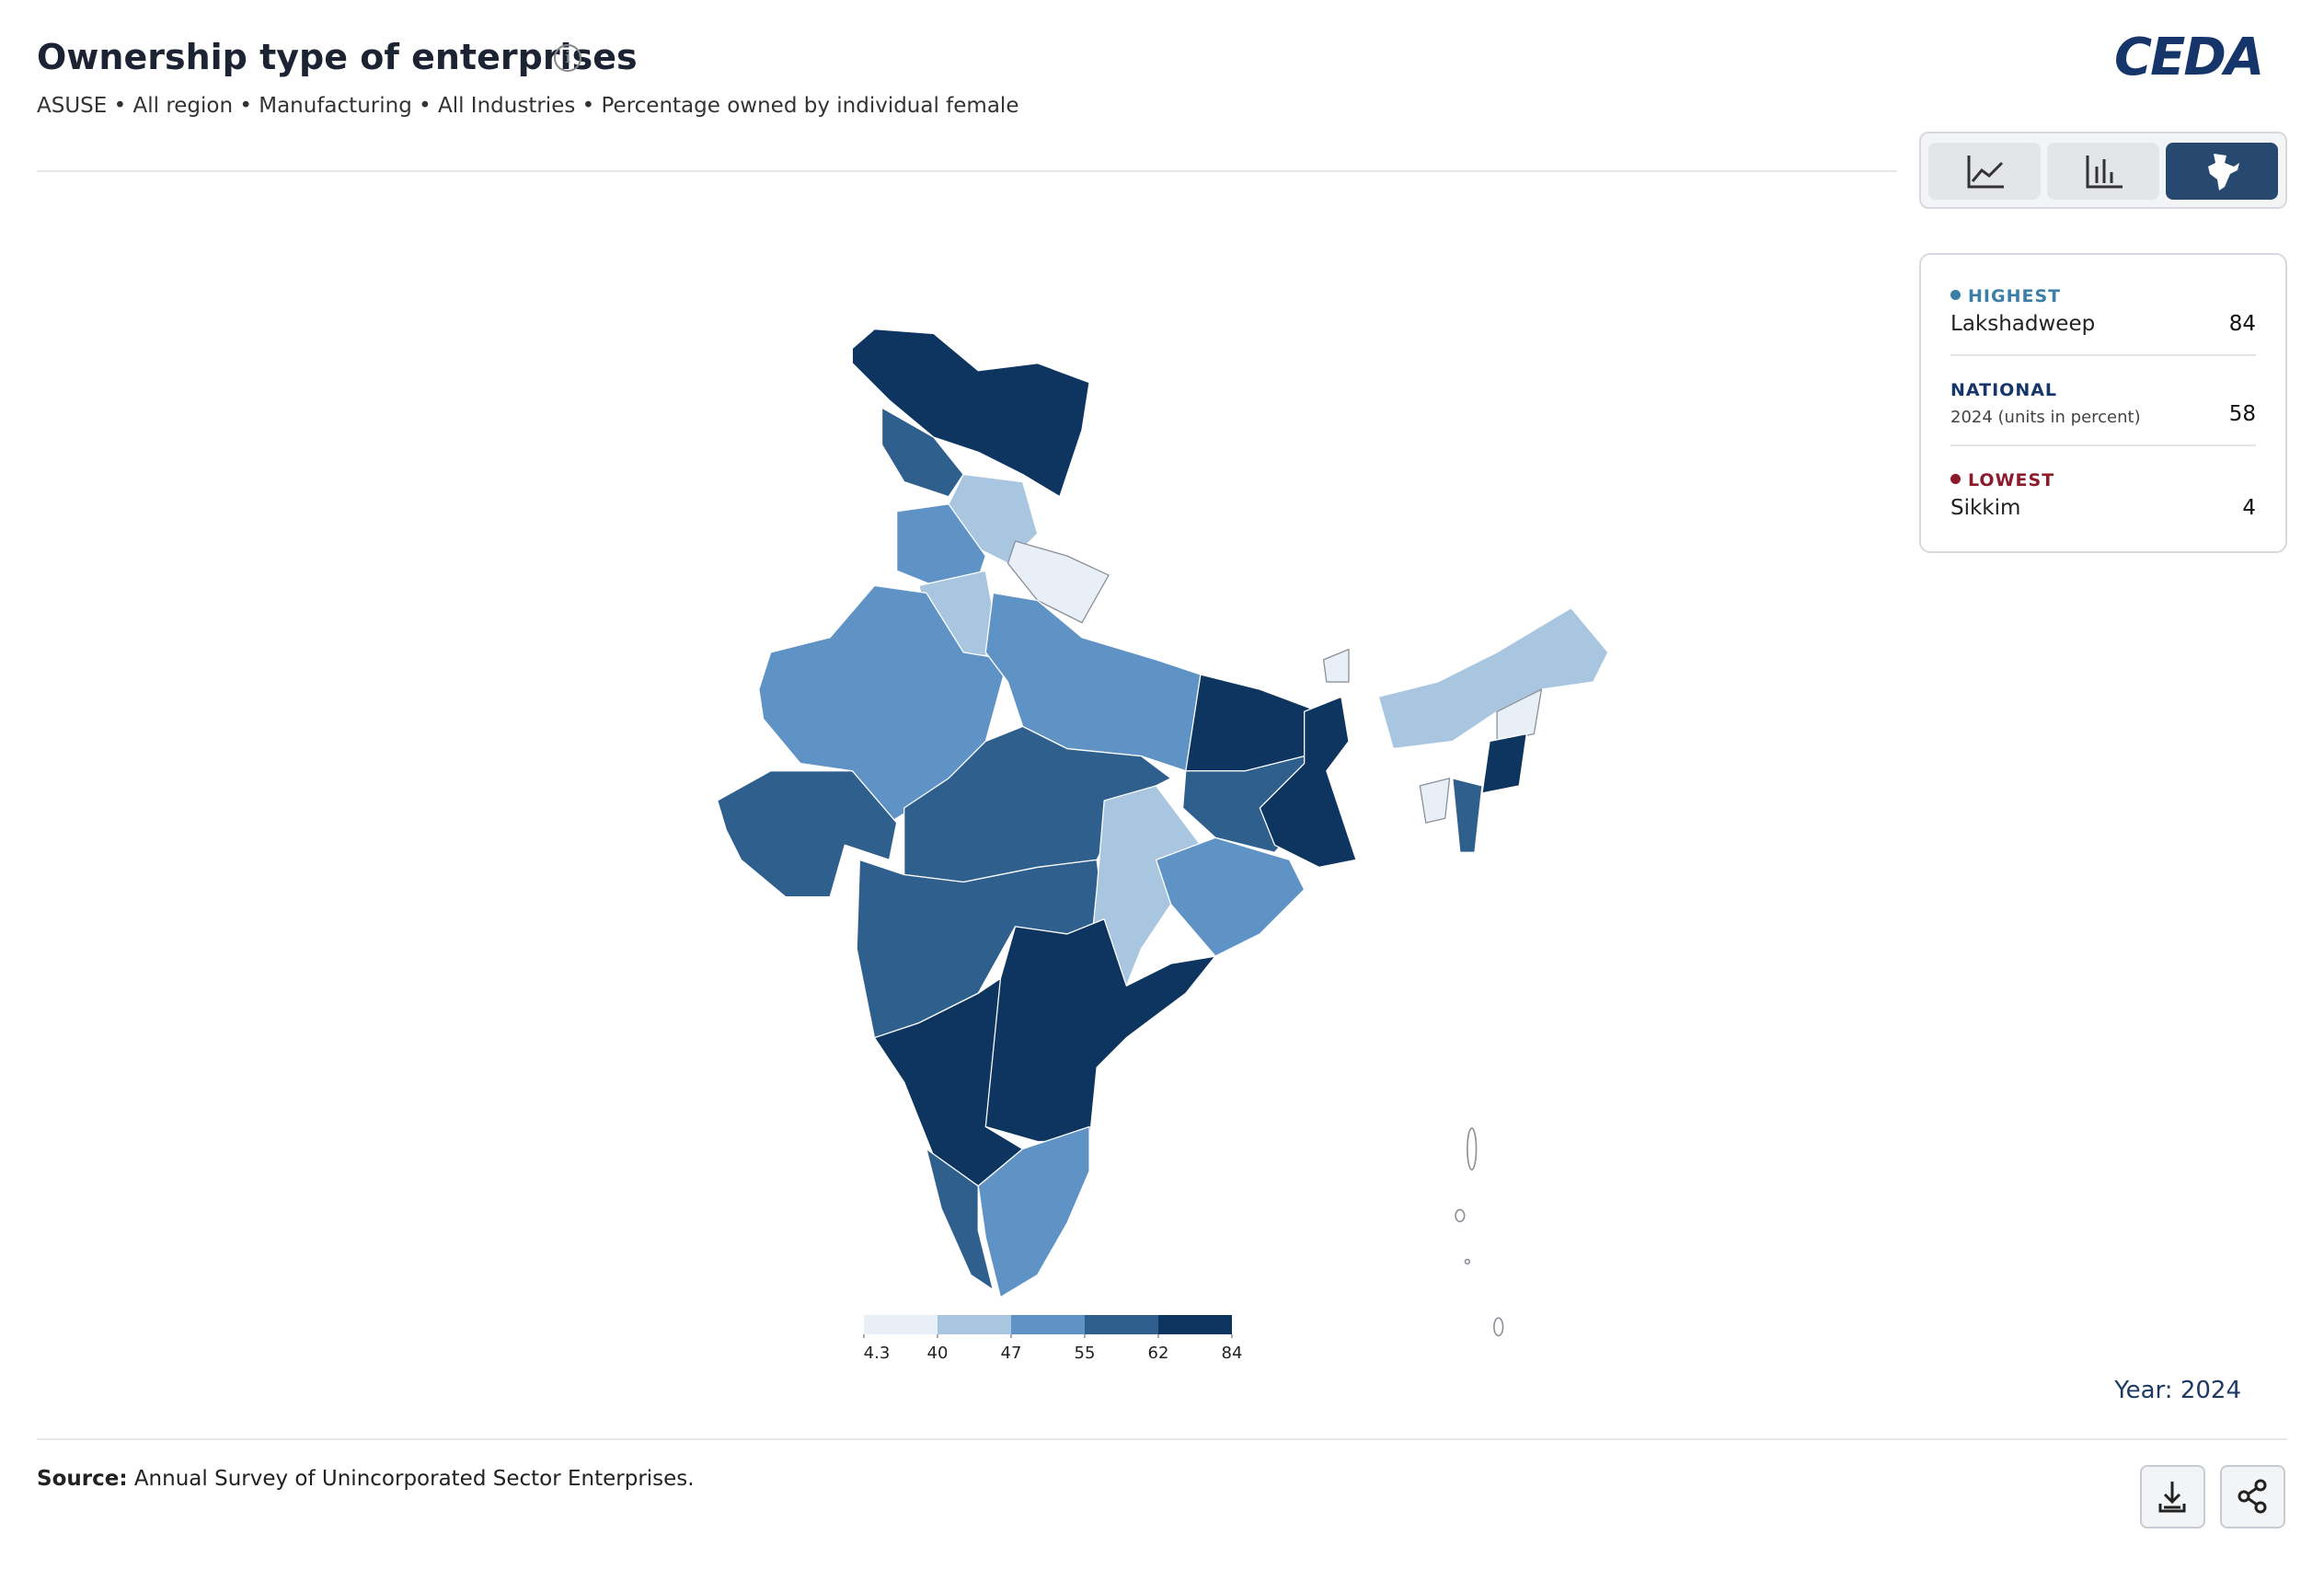 This screenshot has width=2324, height=1592. Describe the element at coordinates (2045, 417) in the screenshot. I see `stat-name: 2024 (units in percent)` at that location.